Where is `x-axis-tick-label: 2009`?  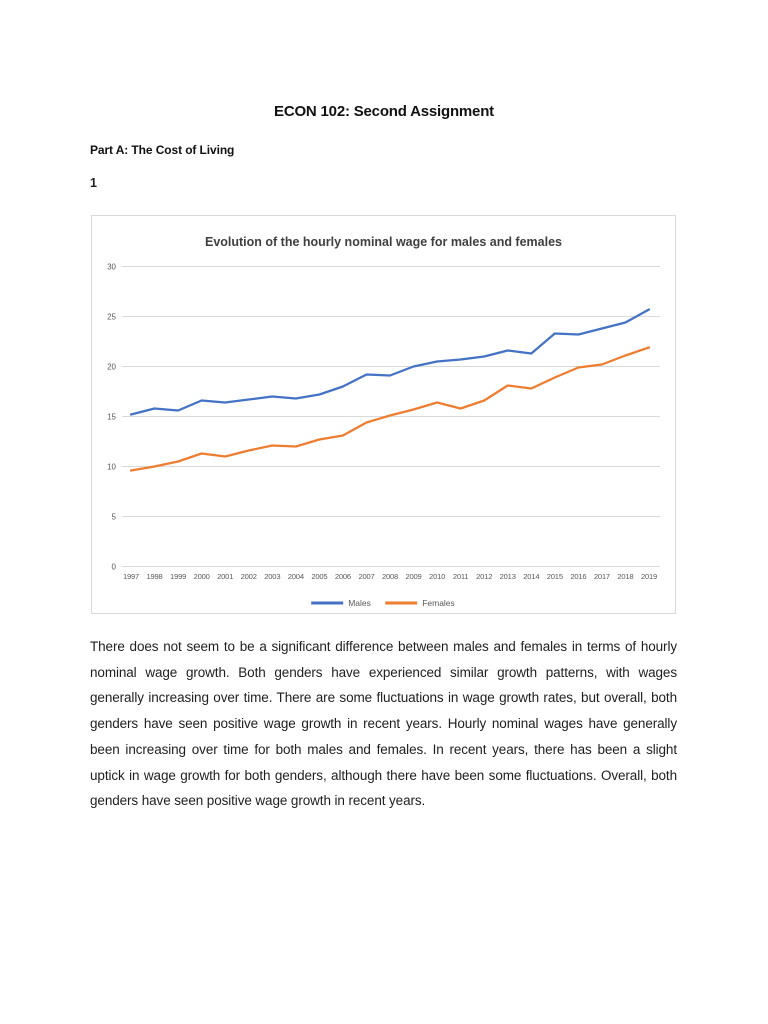
x-axis-tick-label: 2009 is located at coordinates (413, 576).